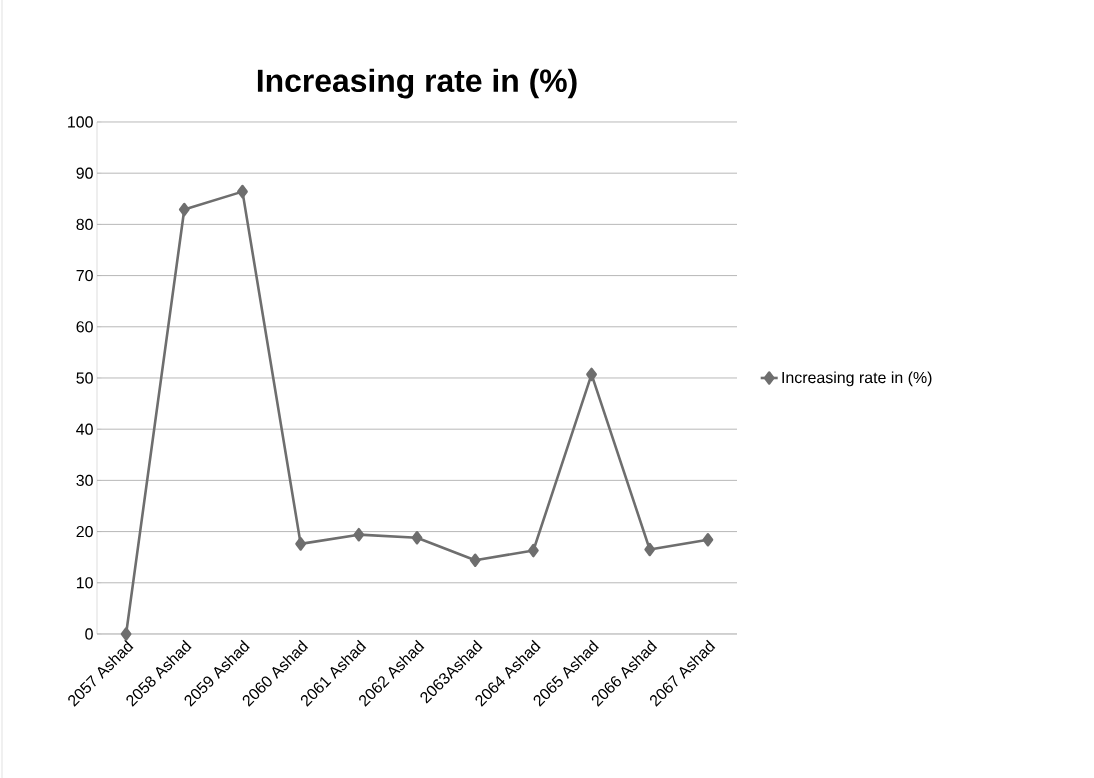 The image size is (1094, 778). I want to click on y-tick-label: 10, so click(84, 583).